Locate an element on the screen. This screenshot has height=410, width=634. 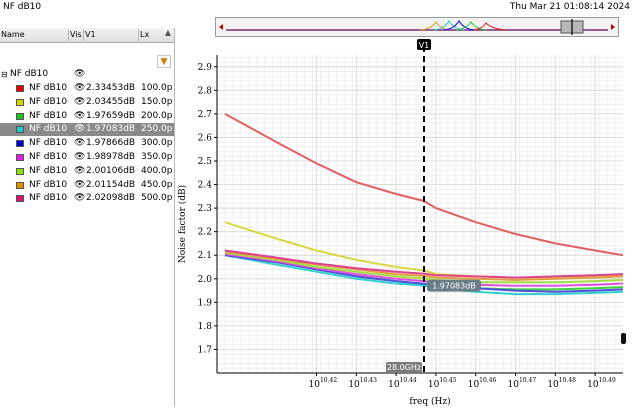
table-row: NF dB10 👁 1.97659dB 200.0p is located at coordinates (87, 116).